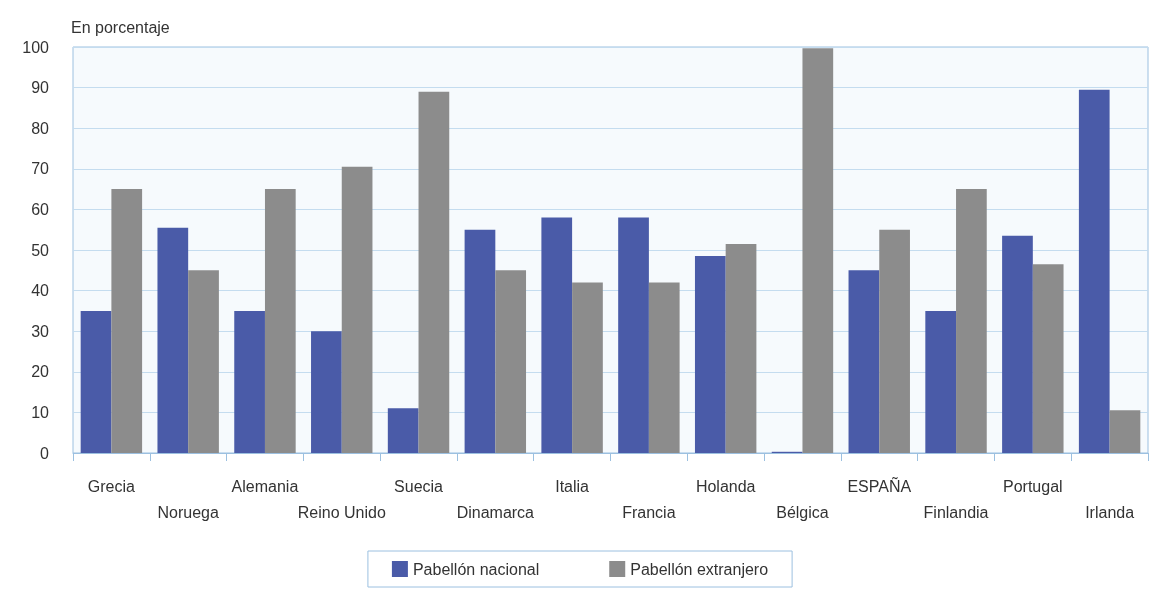 This screenshot has width=1160, height=599. I want to click on x-tick-label: Irlanda, so click(1110, 512).